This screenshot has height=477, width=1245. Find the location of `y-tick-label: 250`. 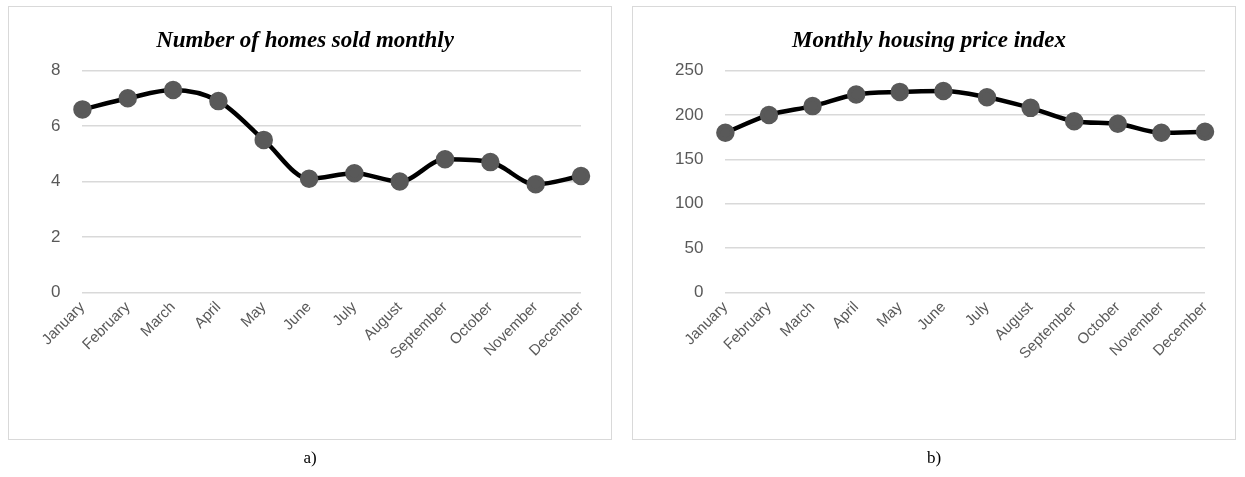

y-tick-label: 250 is located at coordinates (689, 70).